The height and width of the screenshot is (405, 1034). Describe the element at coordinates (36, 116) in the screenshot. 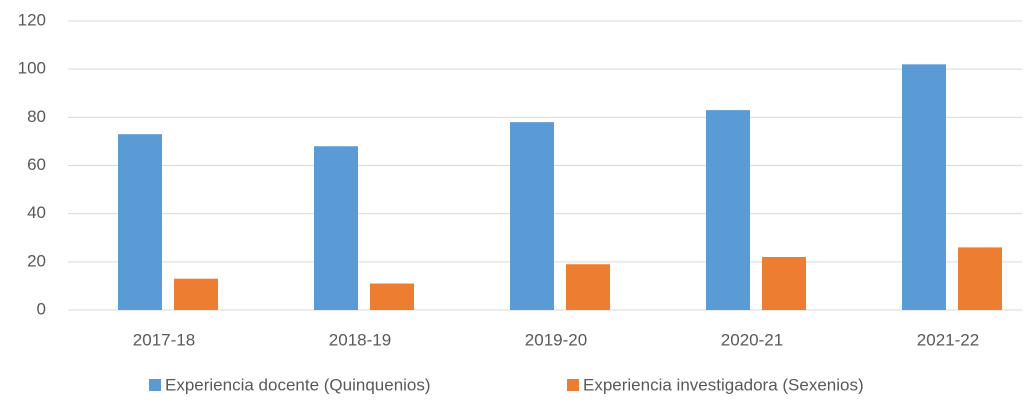

I see `y-tick-label: 80` at that location.